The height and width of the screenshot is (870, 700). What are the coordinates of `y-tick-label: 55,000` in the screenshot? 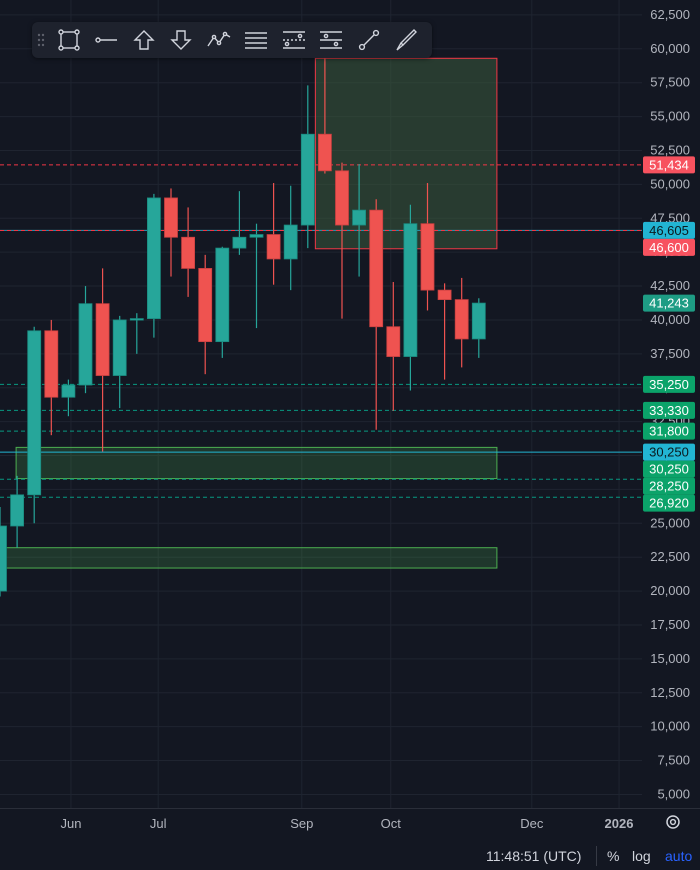 It's located at (670, 116).